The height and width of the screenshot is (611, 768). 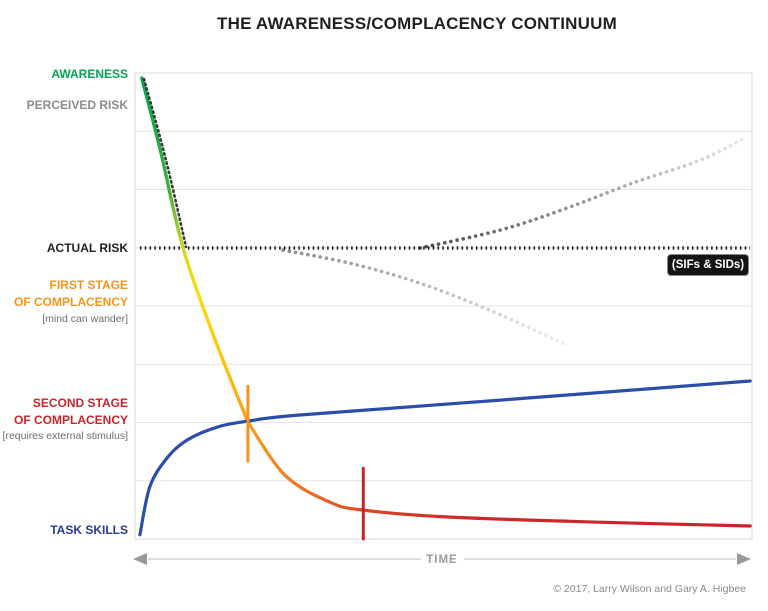 I want to click on complacency-tail, so click(x=499, y=474).